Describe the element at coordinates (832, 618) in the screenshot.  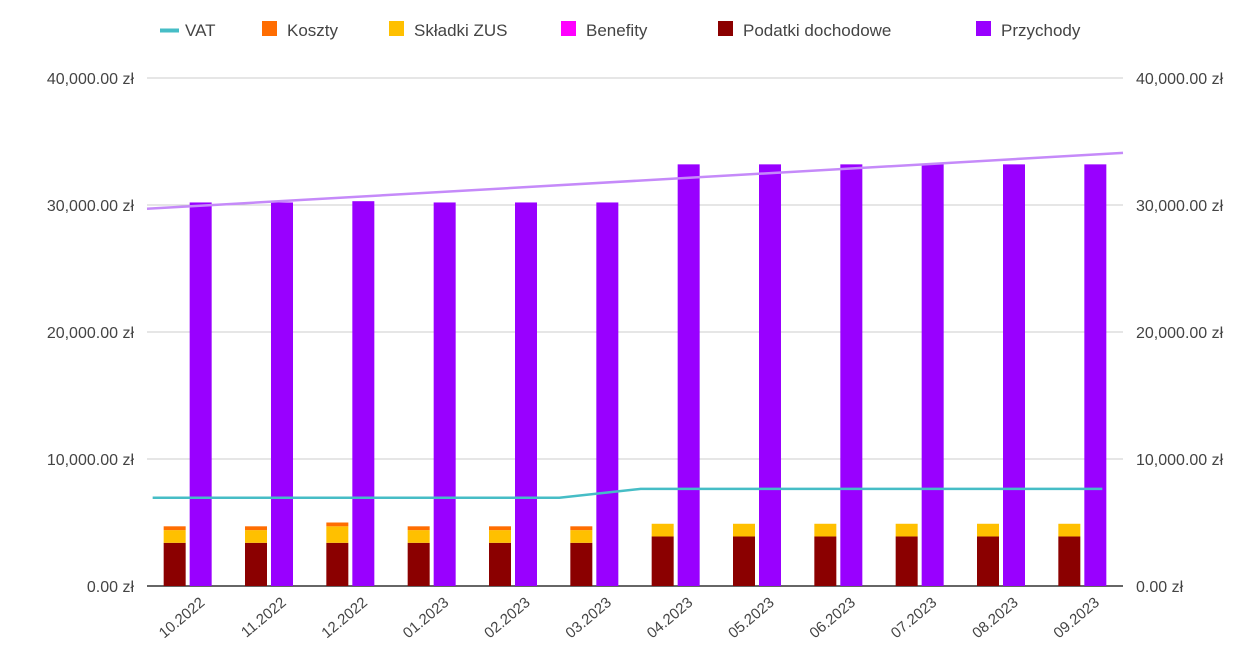
I see `x-tick-label: 06.2023` at that location.